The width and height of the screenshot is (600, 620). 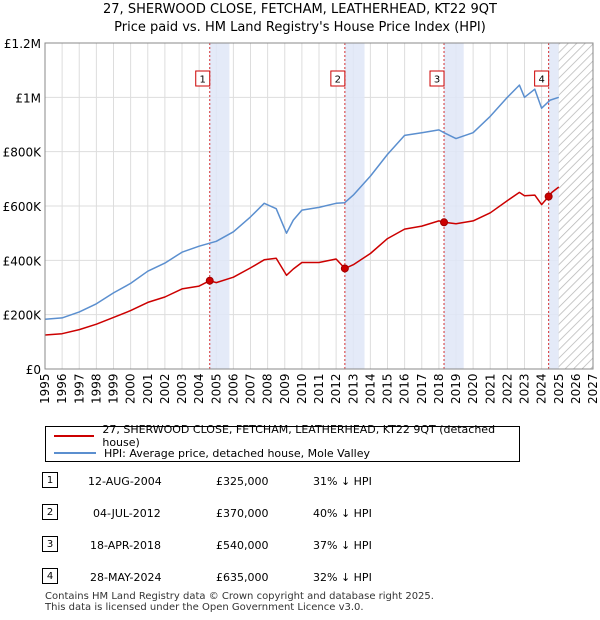 What do you see at coordinates (126, 545) in the screenshot?
I see `sale-date: 18-APR-2018` at bounding box center [126, 545].